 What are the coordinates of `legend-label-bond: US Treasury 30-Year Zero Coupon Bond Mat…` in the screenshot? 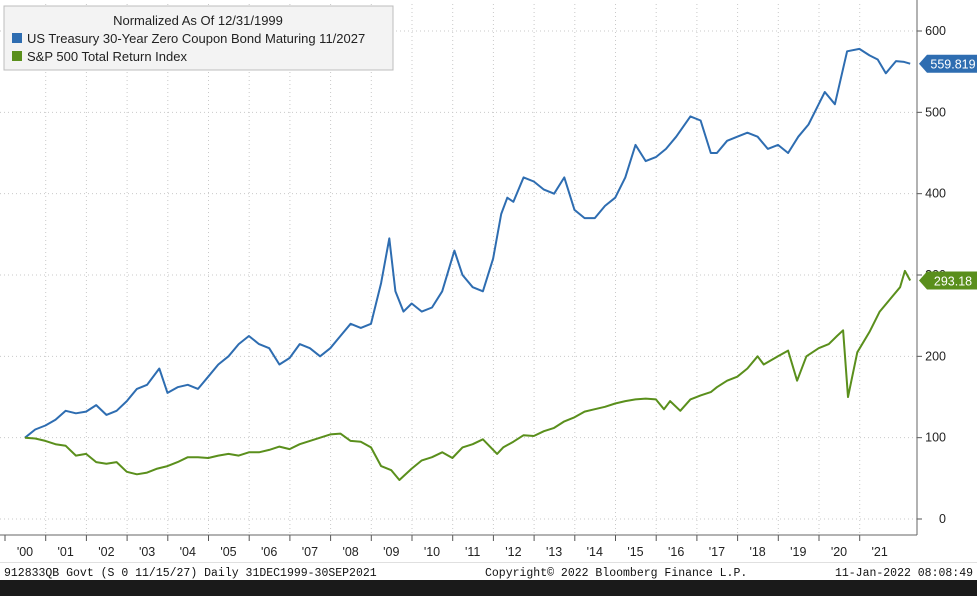 It's located at (196, 38).